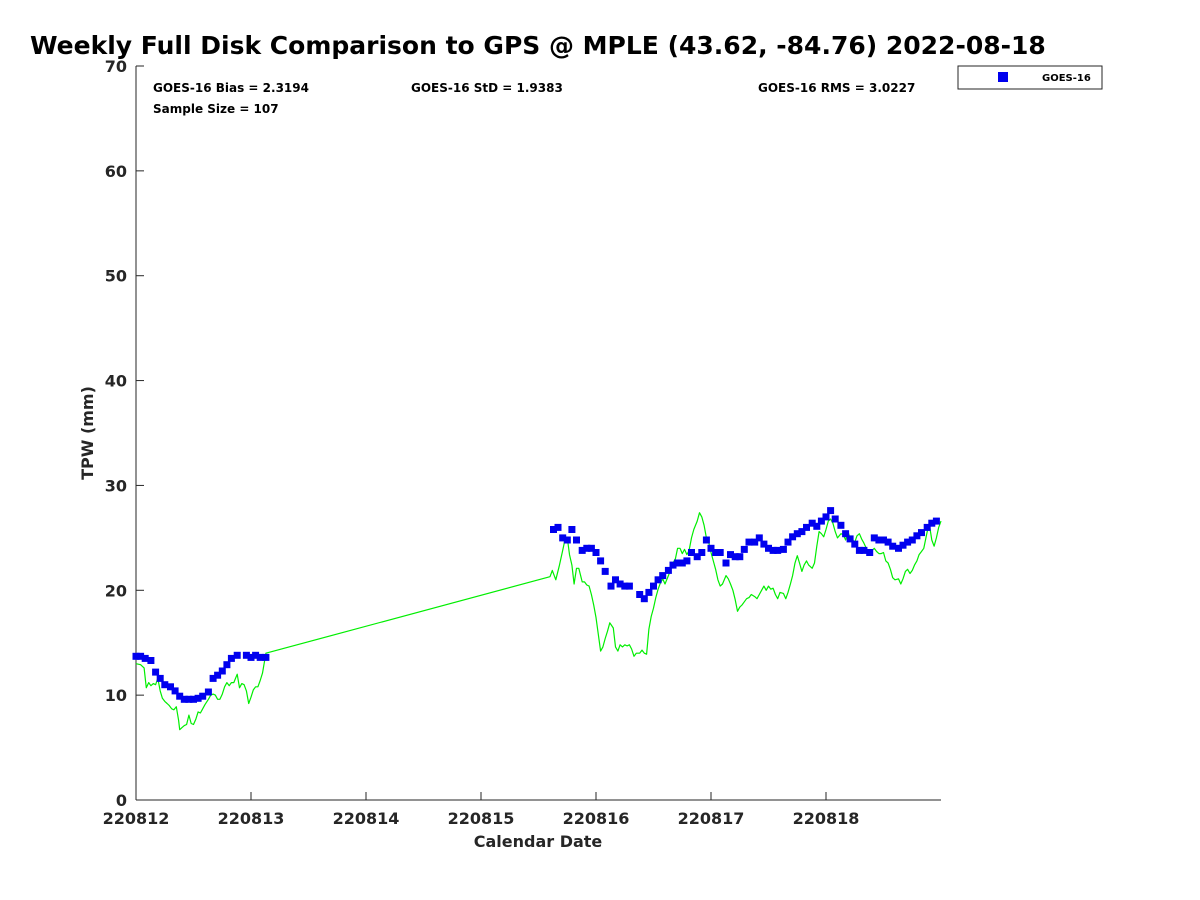  I want to click on legend: GOES-16, so click(1030, 77).